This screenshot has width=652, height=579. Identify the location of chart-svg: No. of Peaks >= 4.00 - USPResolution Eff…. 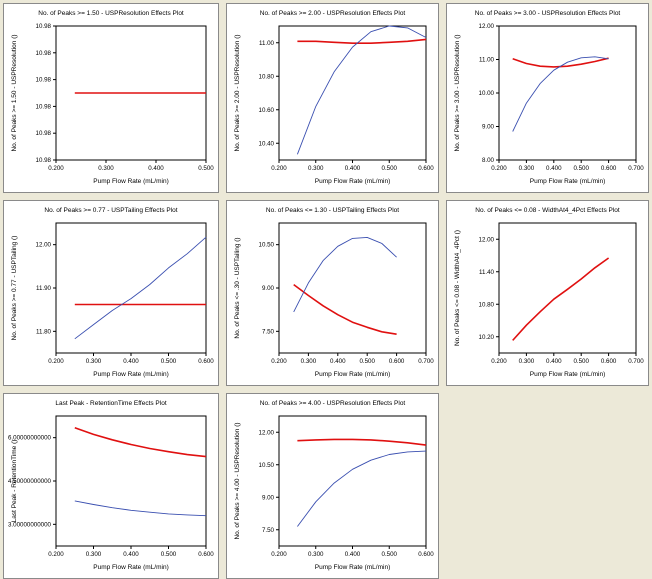
(334, 485).